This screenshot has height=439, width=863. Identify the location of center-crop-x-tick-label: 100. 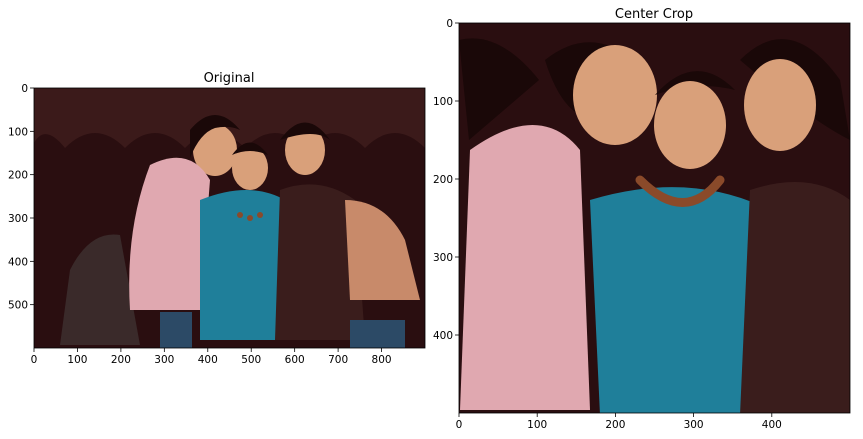
(537, 425).